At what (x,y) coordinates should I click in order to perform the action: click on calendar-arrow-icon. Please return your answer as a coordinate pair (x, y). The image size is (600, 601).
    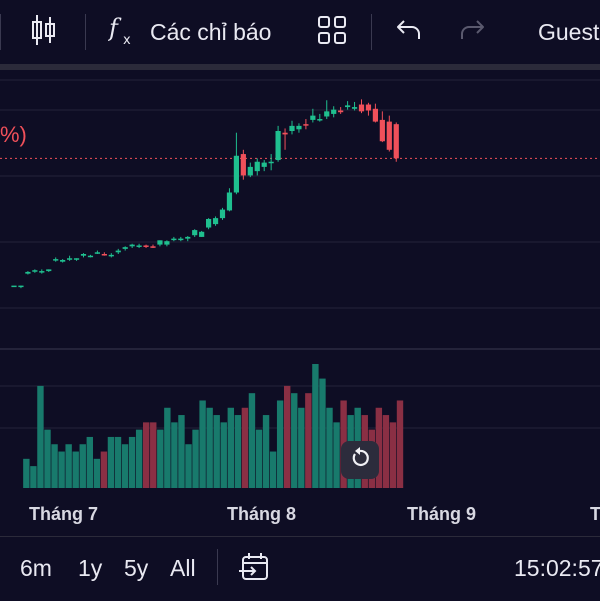
    Looking at the image, I should click on (255, 571).